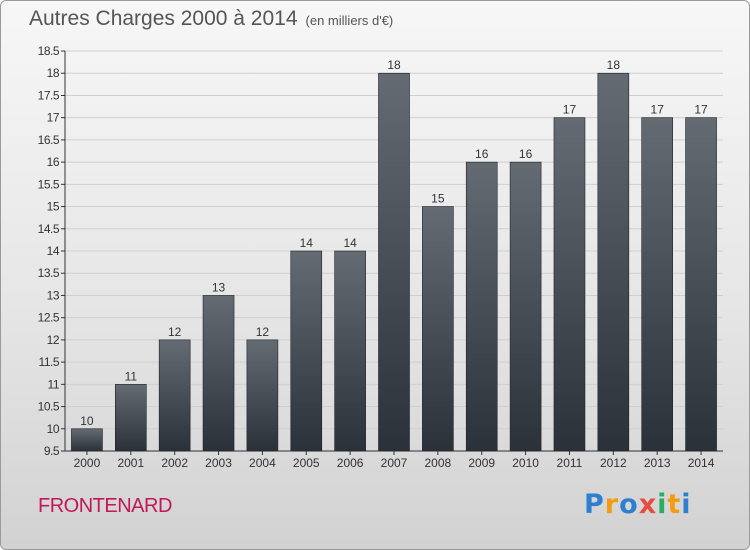 The height and width of the screenshot is (550, 750). Describe the element at coordinates (657, 463) in the screenshot. I see `x-tick-label: 2013` at that location.